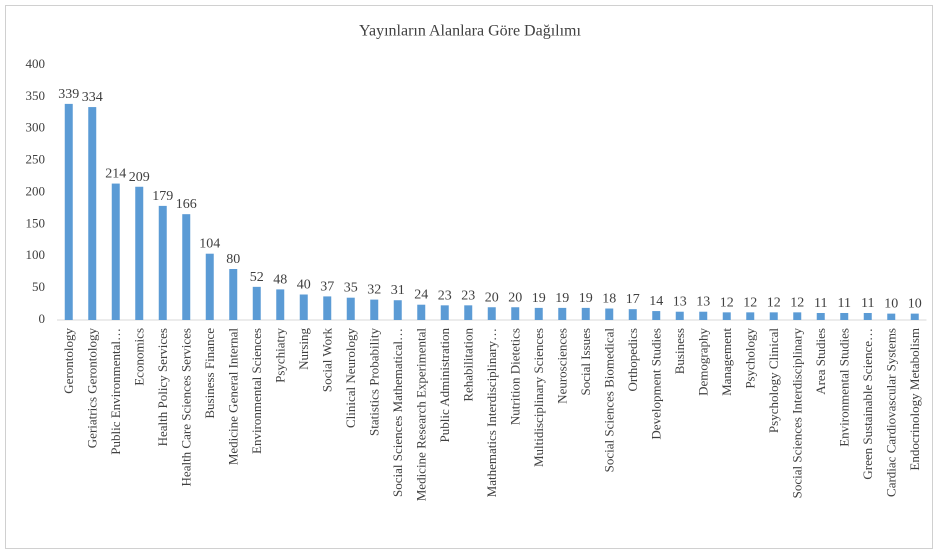 The height and width of the screenshot is (559, 938). I want to click on data-label: 32, so click(374, 290).